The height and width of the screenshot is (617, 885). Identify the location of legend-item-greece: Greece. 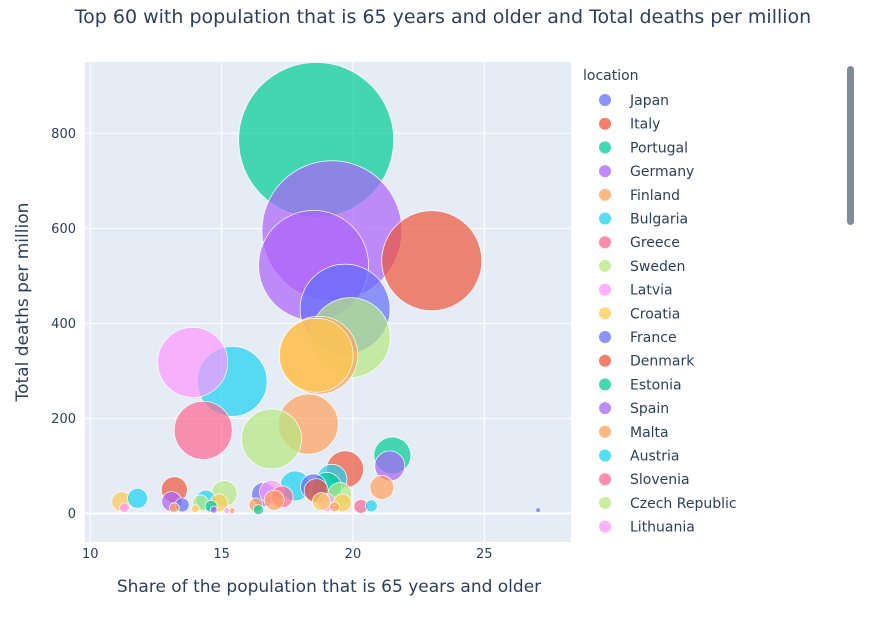
(639, 243).